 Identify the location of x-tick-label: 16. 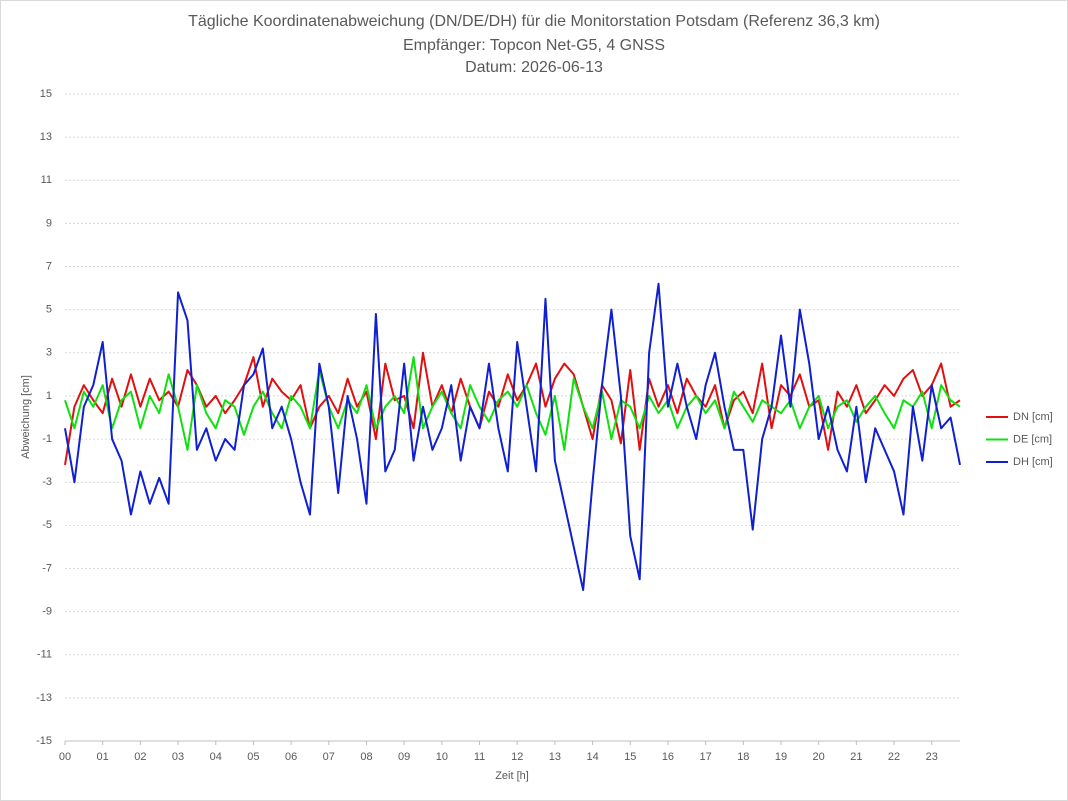
(668, 757).